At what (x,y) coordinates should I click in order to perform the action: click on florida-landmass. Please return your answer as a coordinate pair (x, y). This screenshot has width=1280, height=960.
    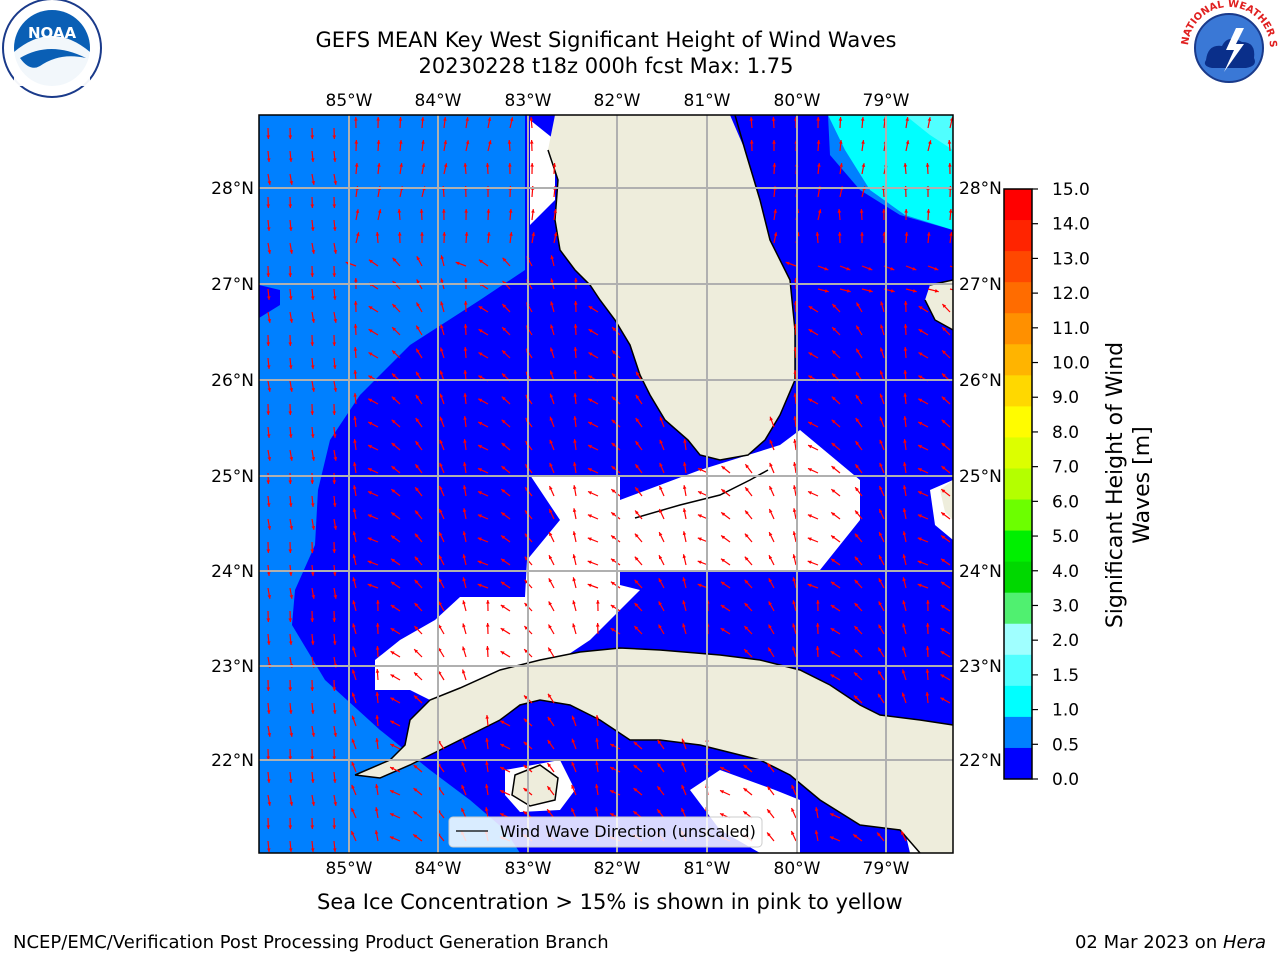
    Looking at the image, I should click on (671, 287).